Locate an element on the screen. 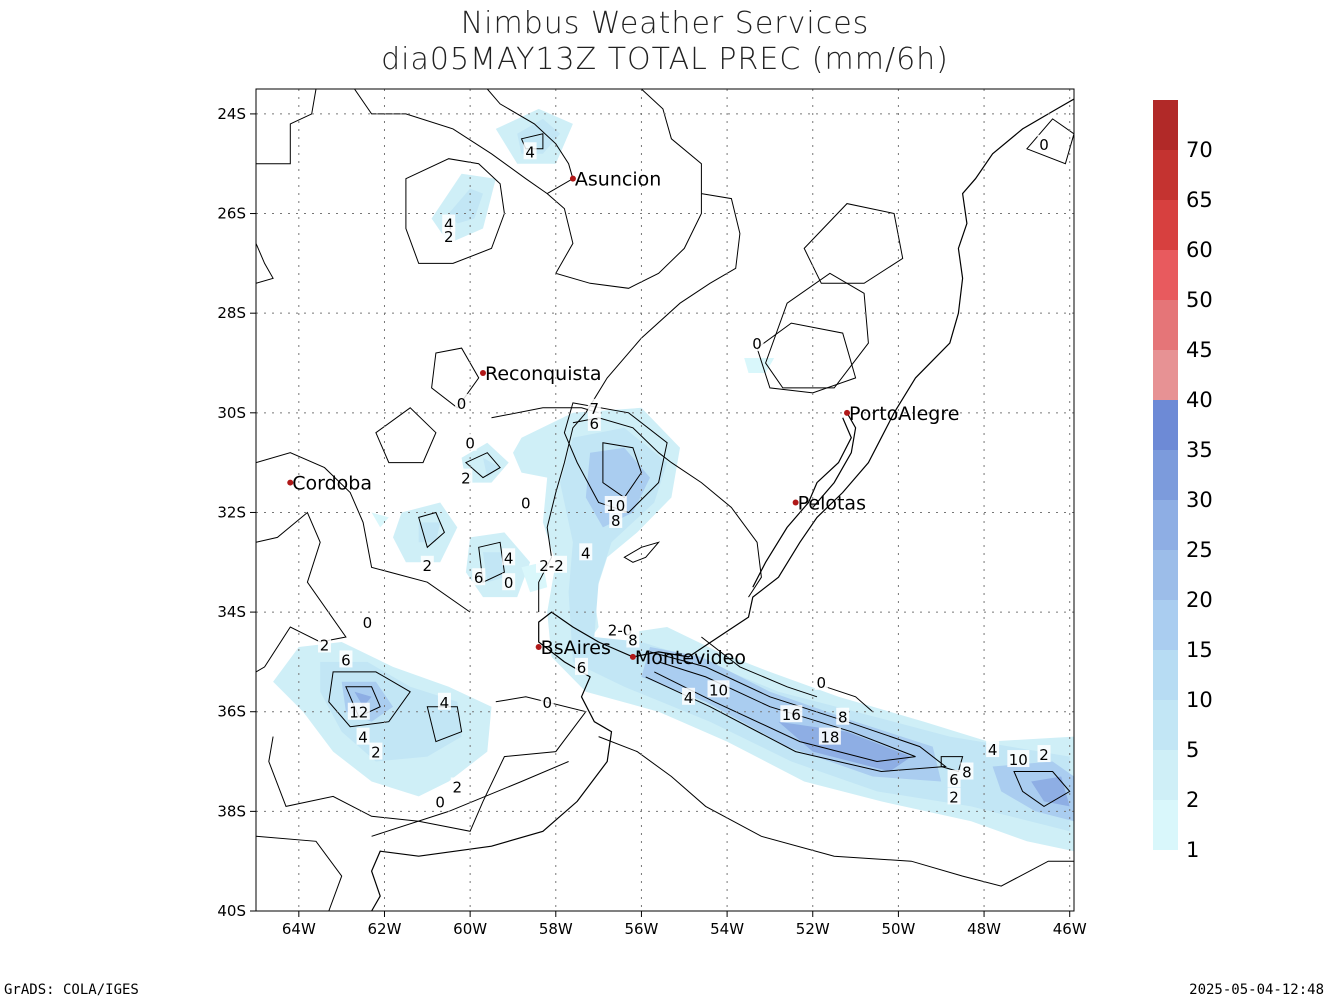  colorbar-label: 65 is located at coordinates (1199, 200).